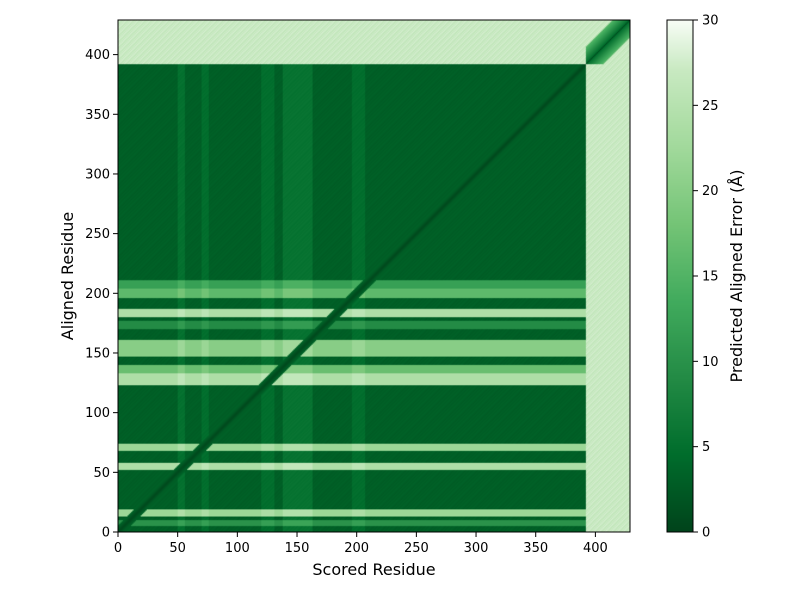 The height and width of the screenshot is (595, 793). Describe the element at coordinates (118, 548) in the screenshot. I see `x-tick-label: 0` at that location.